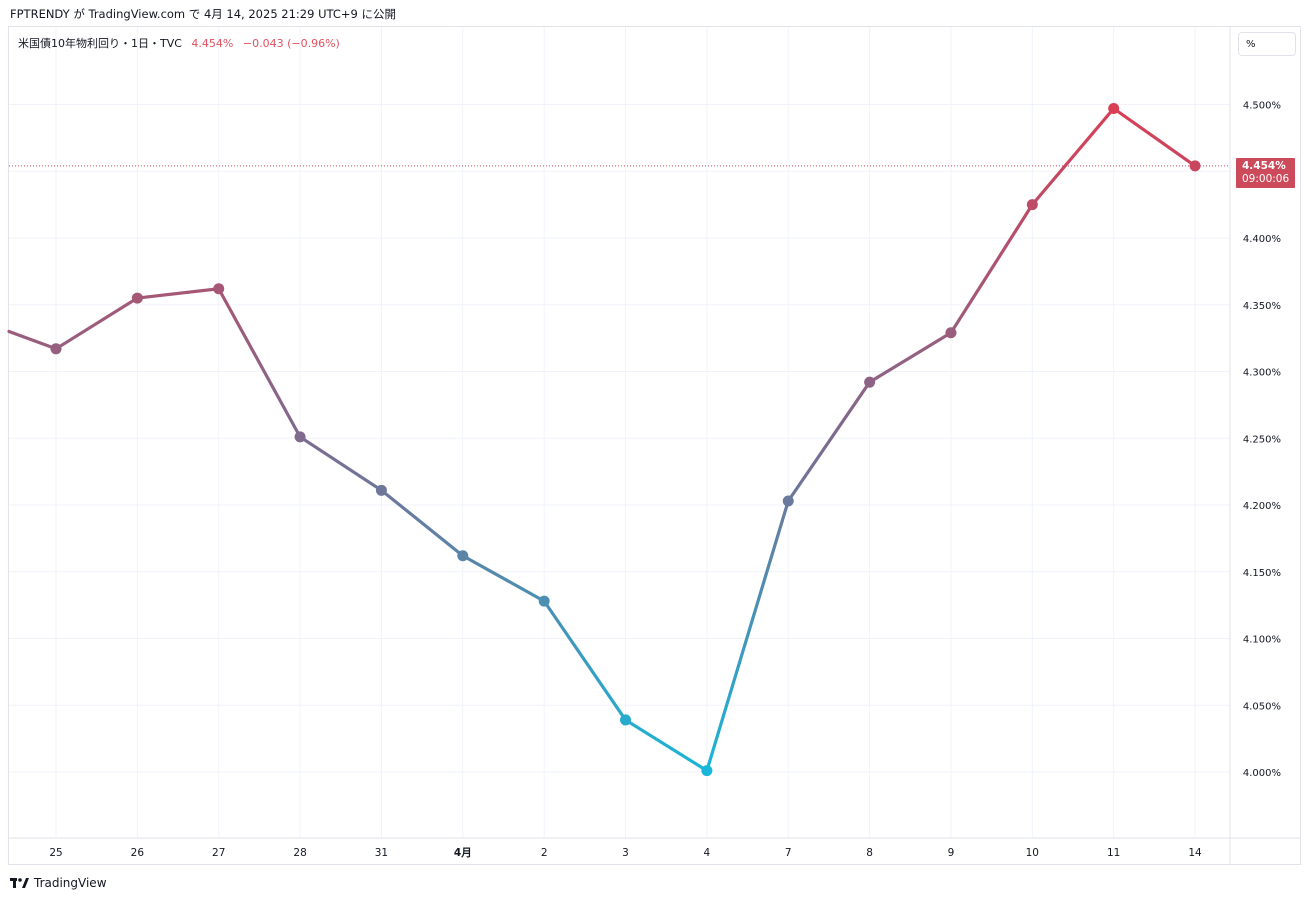  Describe the element at coordinates (1262, 573) in the screenshot. I see `y-tick-label: 4.150%` at that location.